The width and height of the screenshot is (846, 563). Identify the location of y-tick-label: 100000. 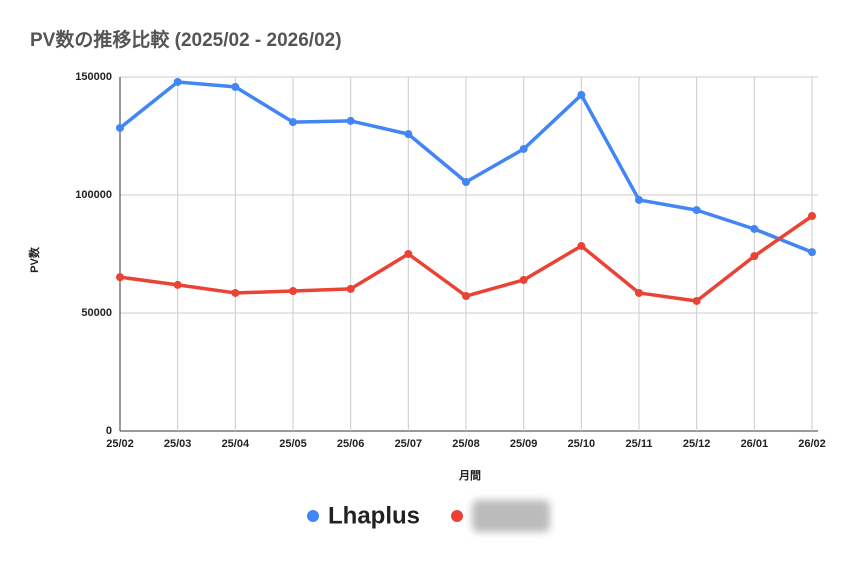
(93, 195).